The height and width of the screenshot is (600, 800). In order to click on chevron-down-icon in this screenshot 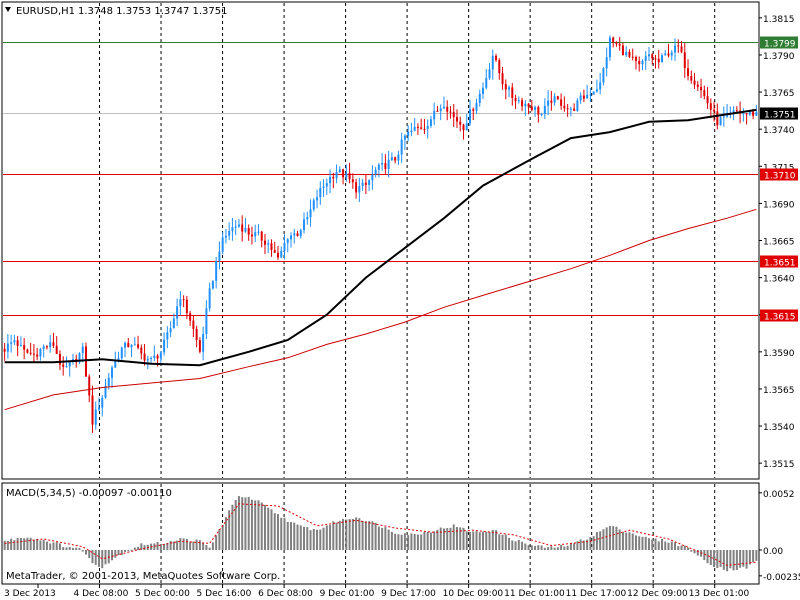, I will do `click(8, 9)`.